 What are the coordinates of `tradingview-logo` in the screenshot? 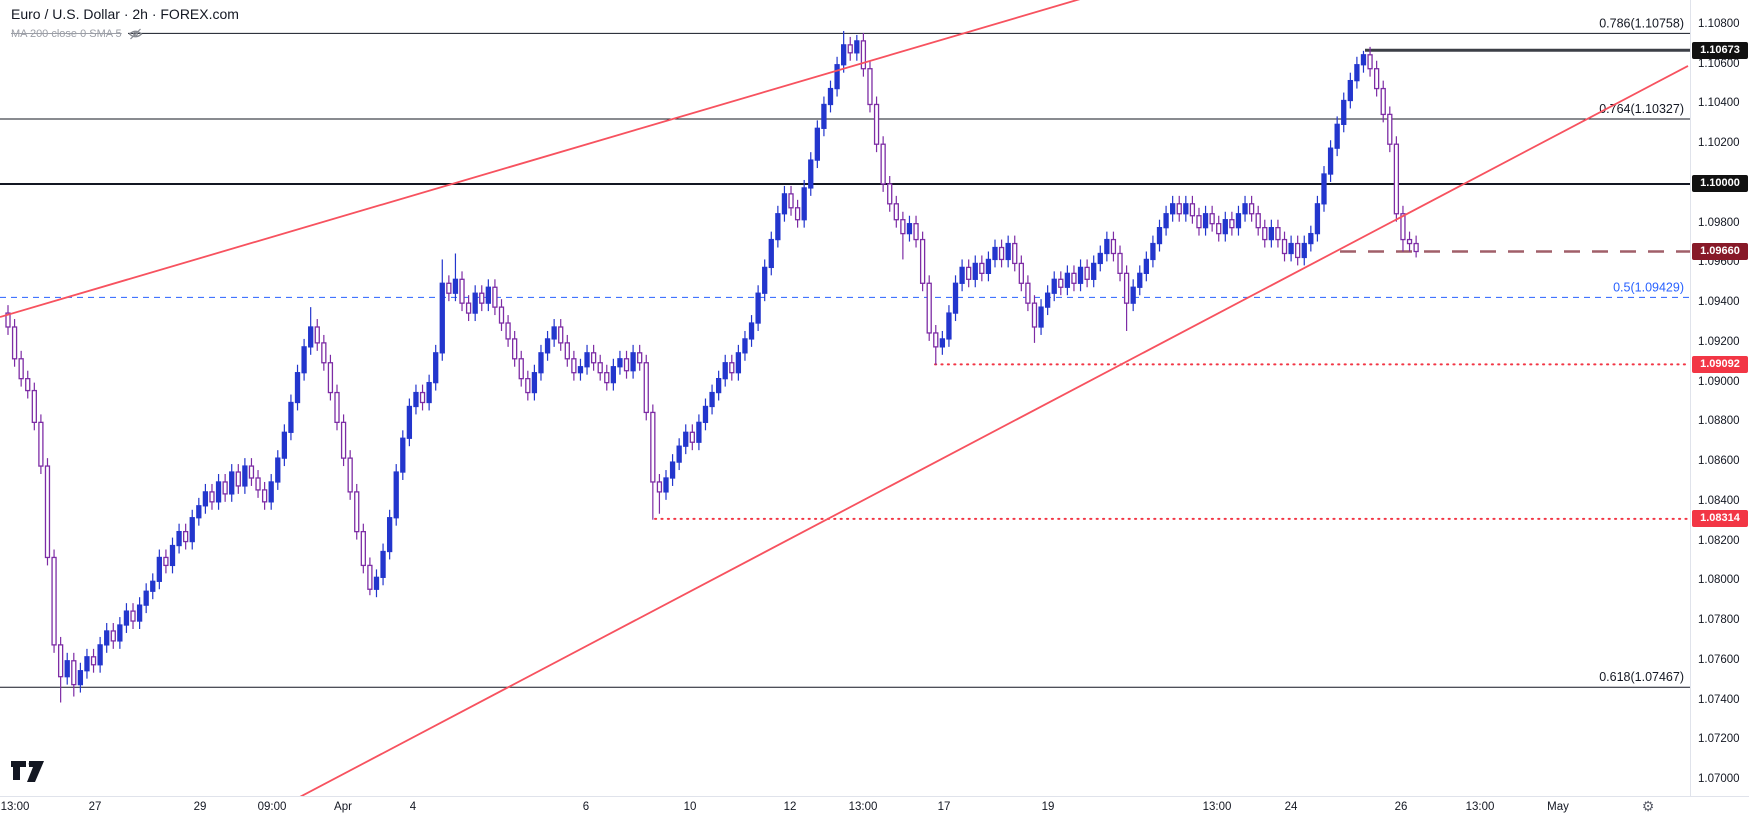 It's located at (31, 773).